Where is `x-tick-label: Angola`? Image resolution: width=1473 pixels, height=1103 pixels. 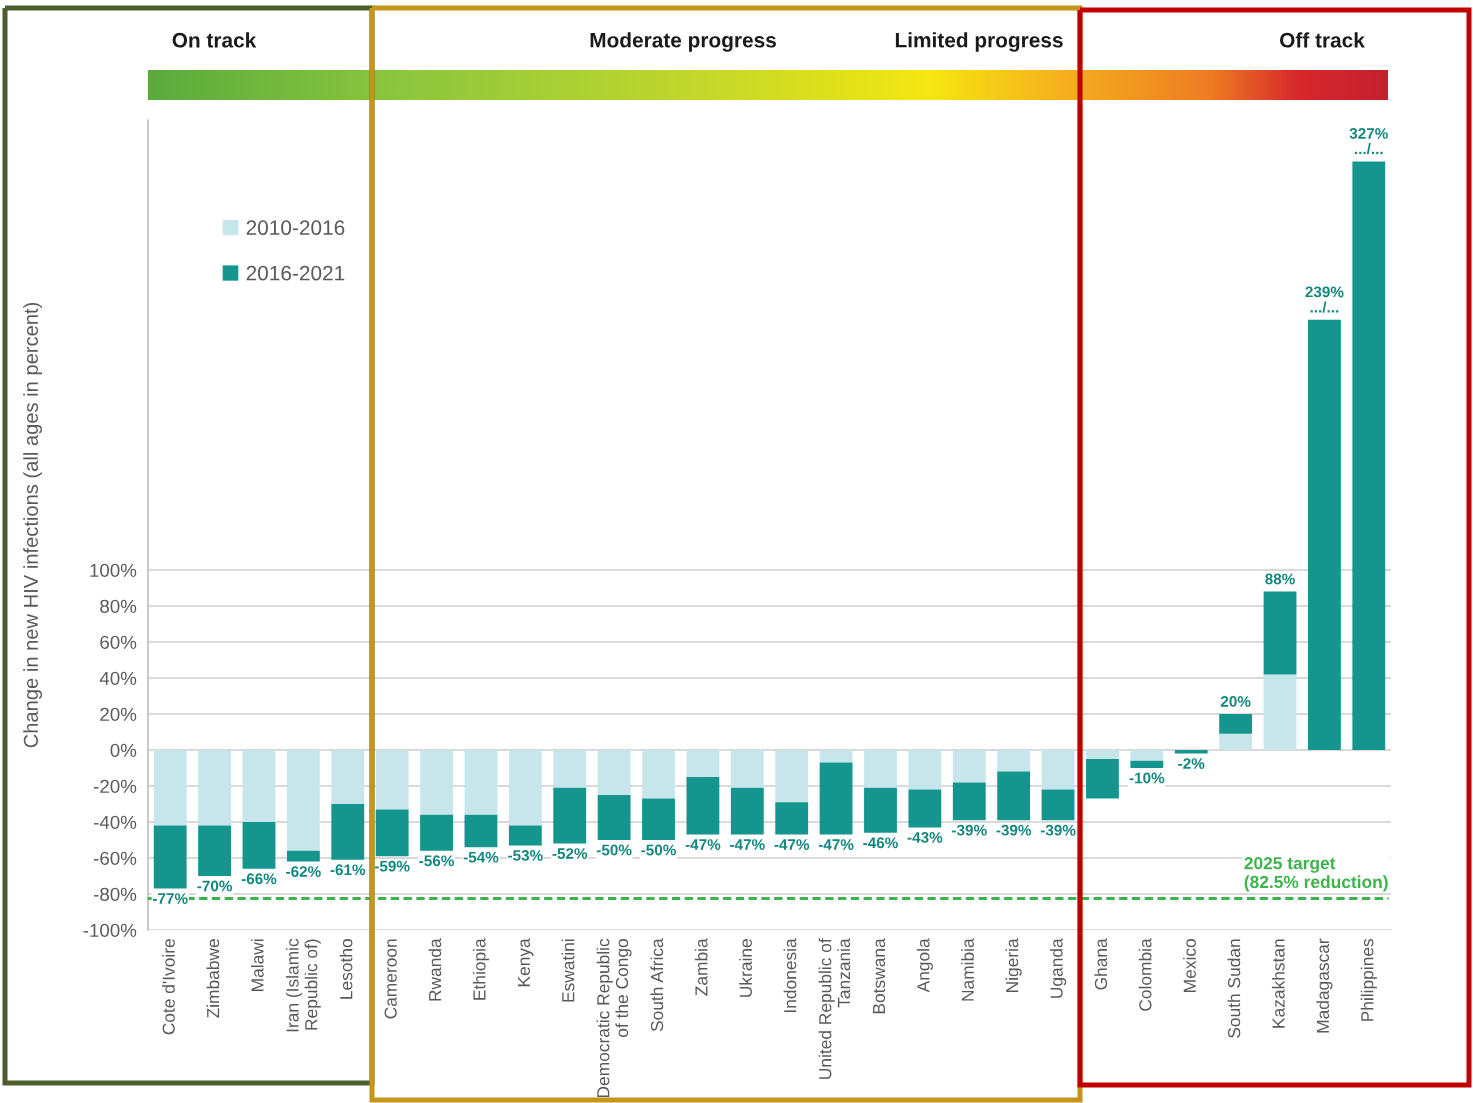 x-tick-label: Angola is located at coordinates (924, 965).